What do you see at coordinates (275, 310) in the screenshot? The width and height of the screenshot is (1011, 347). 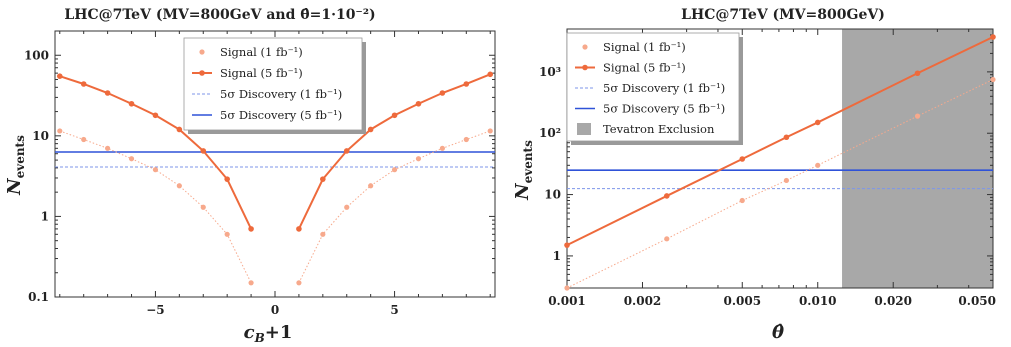 I see `left-x-tick-label: 0` at bounding box center [275, 310].